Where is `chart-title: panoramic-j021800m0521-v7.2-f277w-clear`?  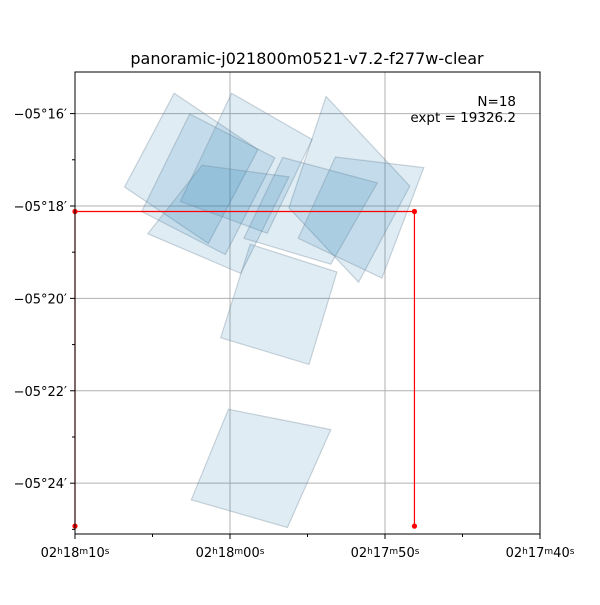
chart-title: panoramic-j021800m0521-v7.2-f277w-clear is located at coordinates (307, 58).